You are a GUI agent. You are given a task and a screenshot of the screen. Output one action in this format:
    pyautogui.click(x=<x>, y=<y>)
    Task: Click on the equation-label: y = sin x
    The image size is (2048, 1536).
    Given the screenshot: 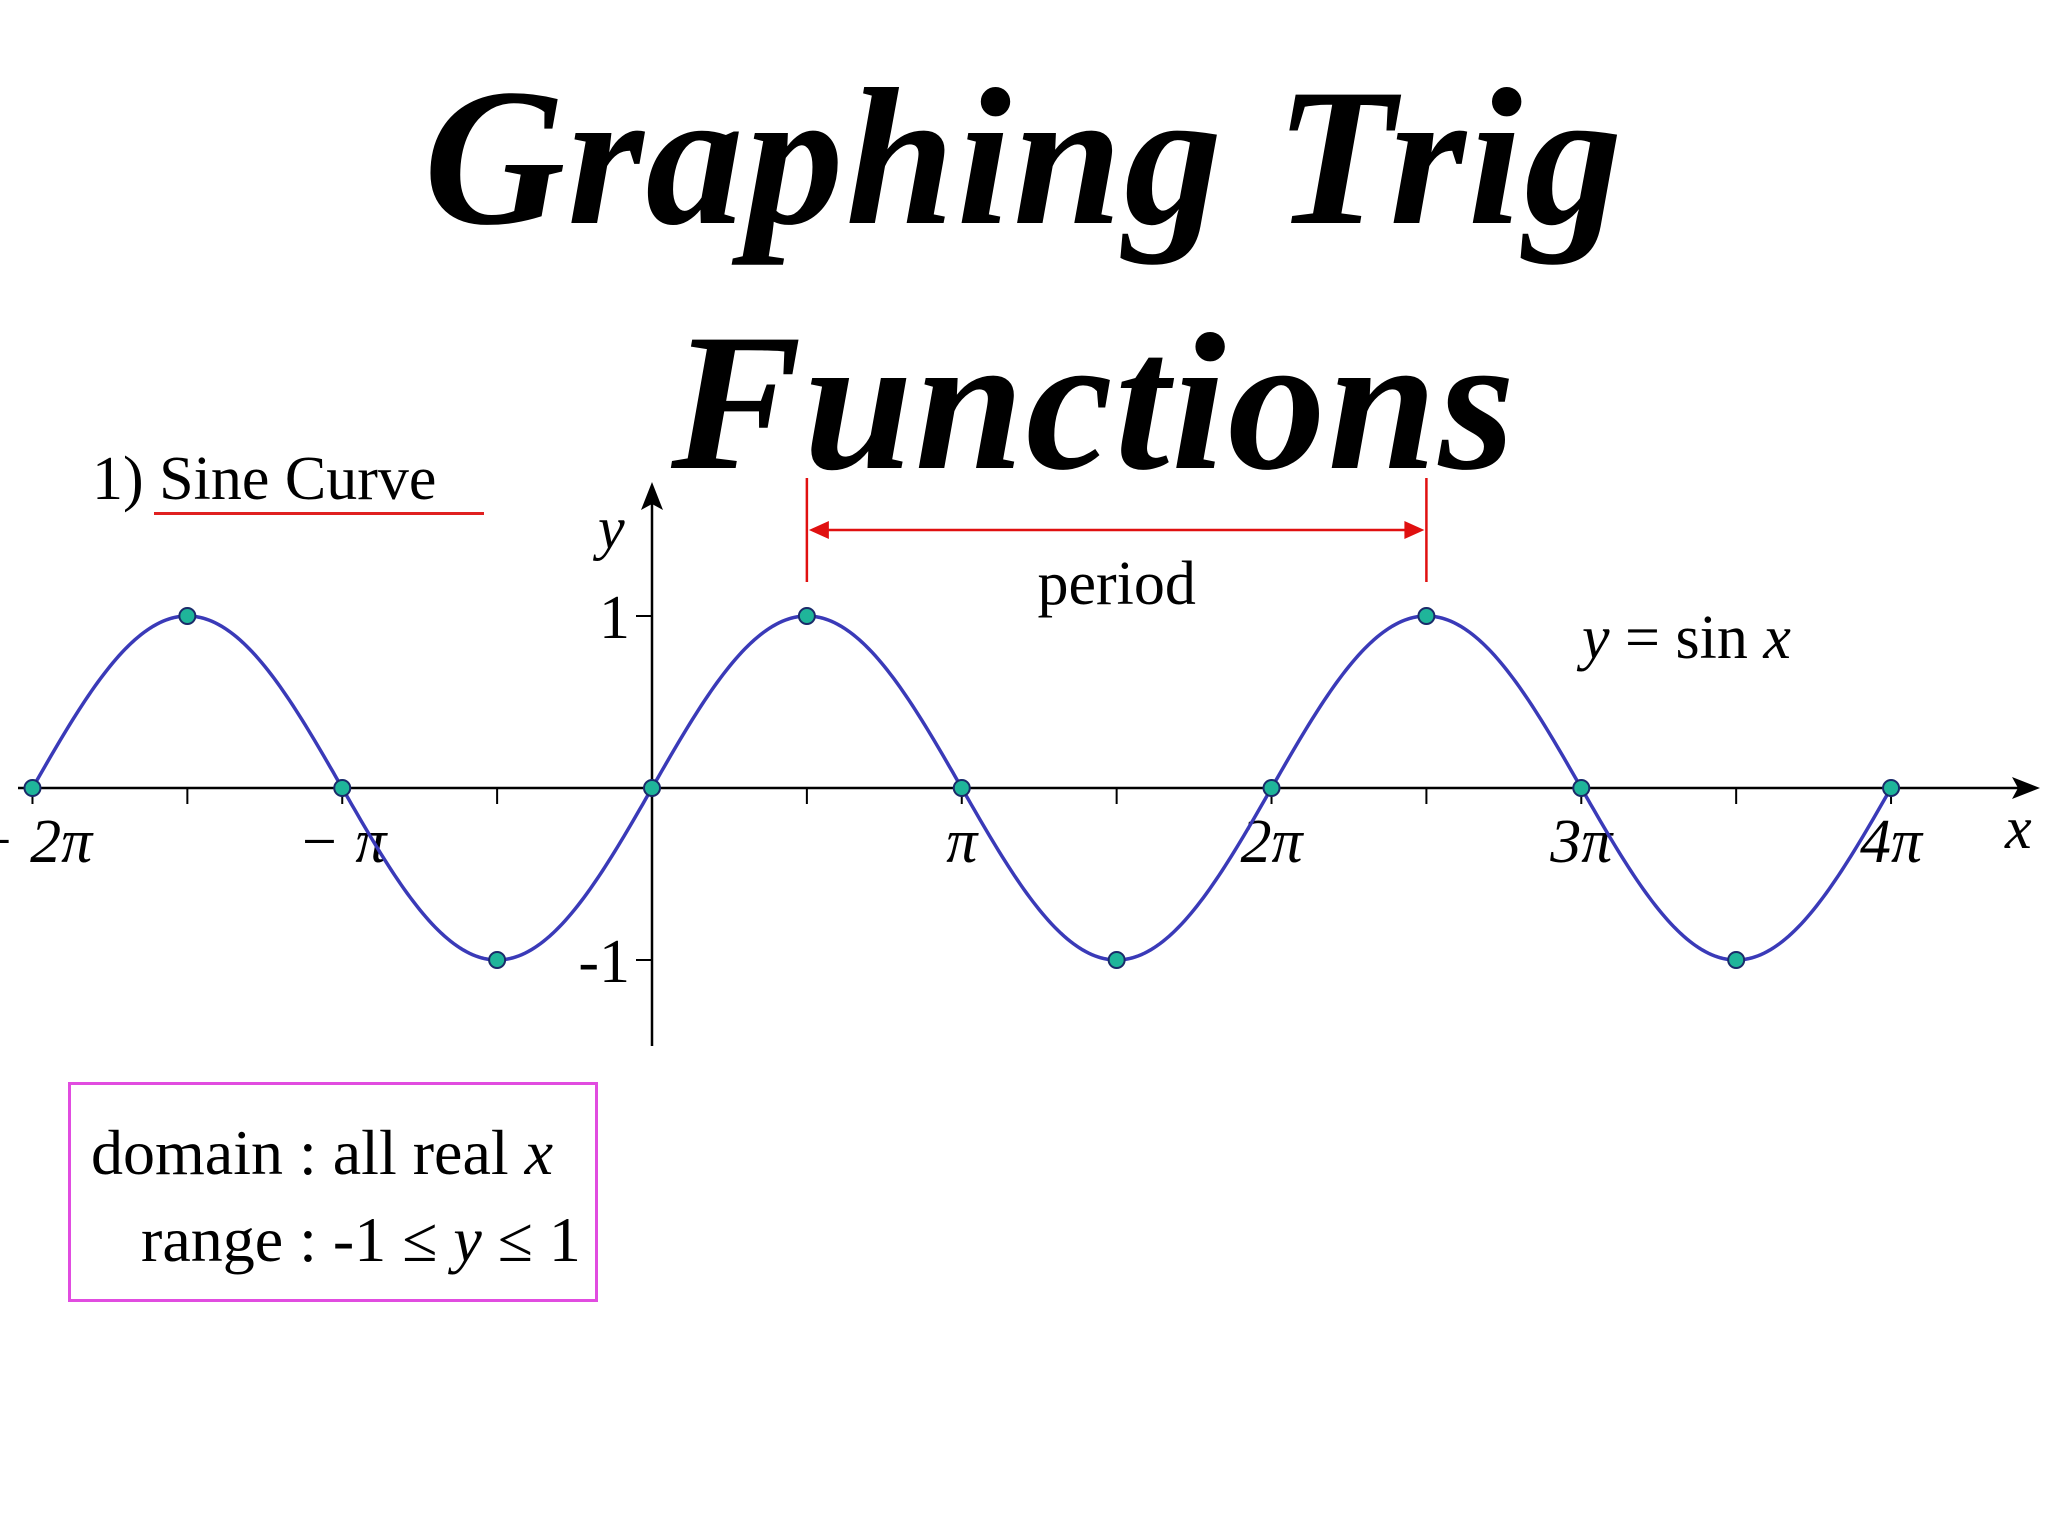 What is the action you would take?
    pyautogui.click(x=1683, y=638)
    